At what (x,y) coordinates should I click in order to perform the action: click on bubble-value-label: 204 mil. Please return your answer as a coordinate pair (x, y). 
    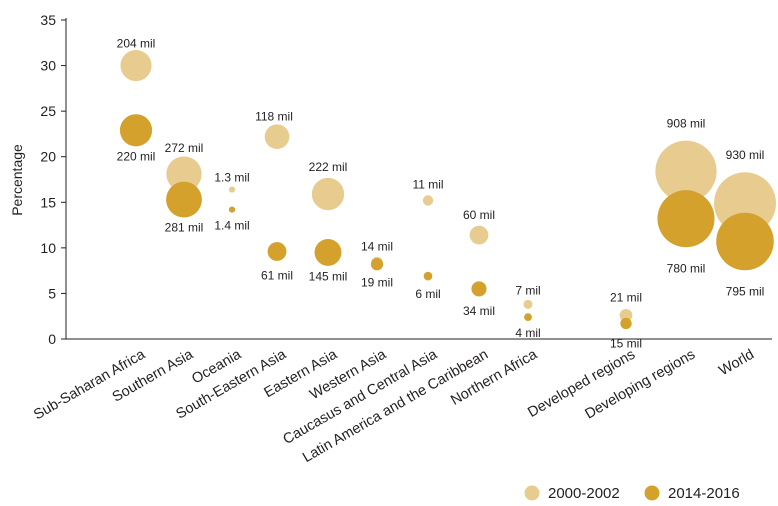
    Looking at the image, I should click on (136, 44).